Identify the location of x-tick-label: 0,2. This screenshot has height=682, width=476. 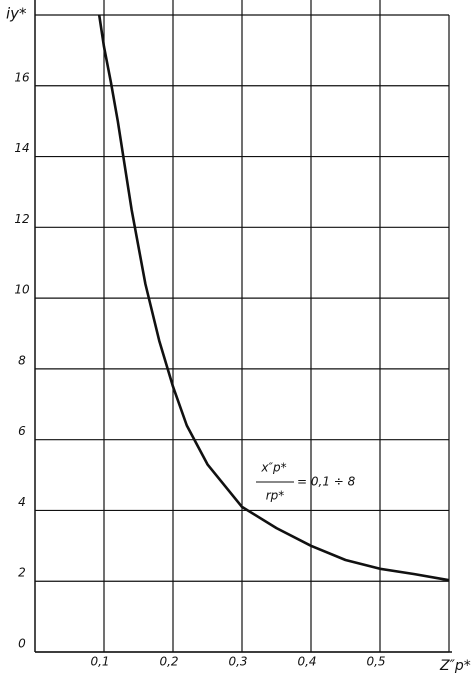
(168, 662).